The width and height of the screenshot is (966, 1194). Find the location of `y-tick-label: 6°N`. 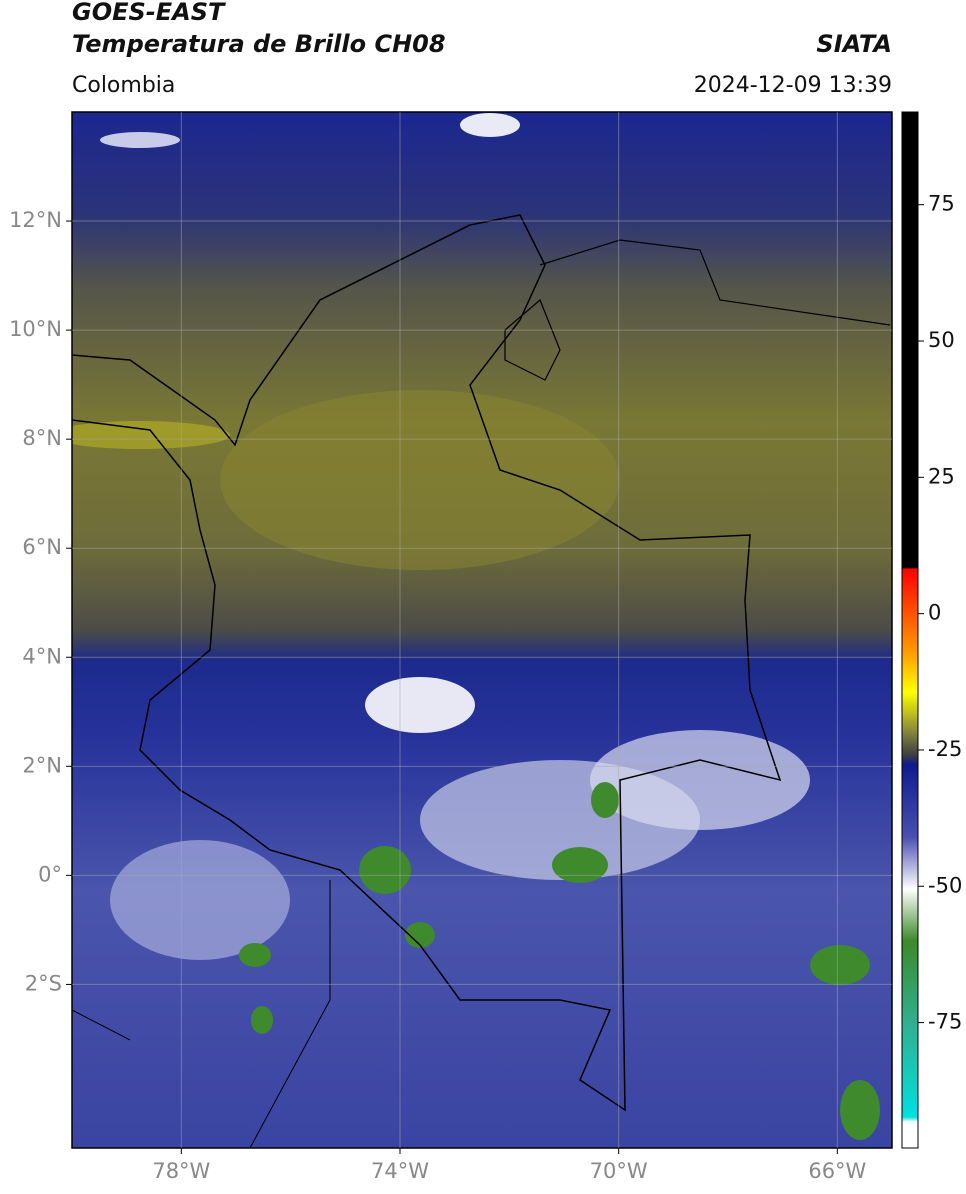

y-tick-label: 6°N is located at coordinates (42, 547).